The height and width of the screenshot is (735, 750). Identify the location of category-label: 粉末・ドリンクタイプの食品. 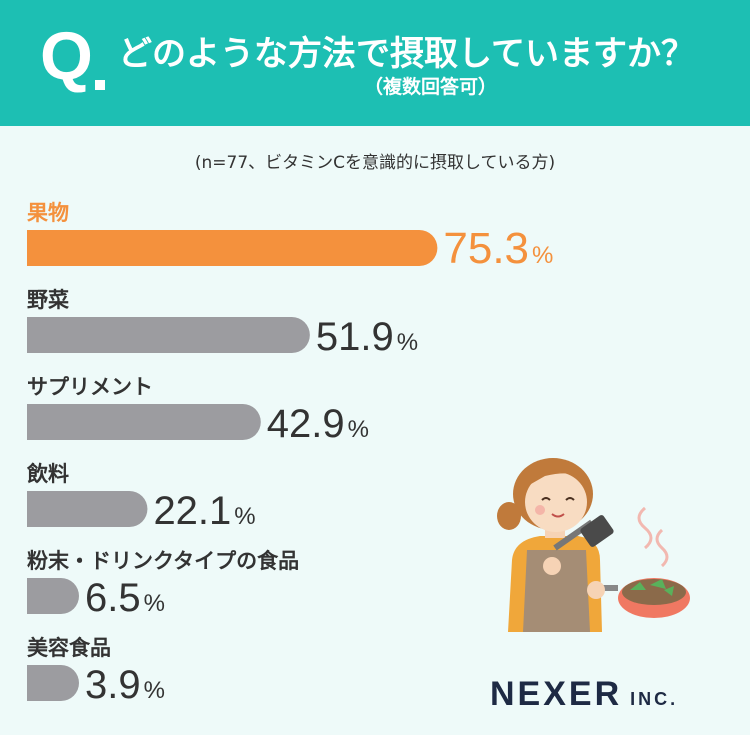
(163, 561).